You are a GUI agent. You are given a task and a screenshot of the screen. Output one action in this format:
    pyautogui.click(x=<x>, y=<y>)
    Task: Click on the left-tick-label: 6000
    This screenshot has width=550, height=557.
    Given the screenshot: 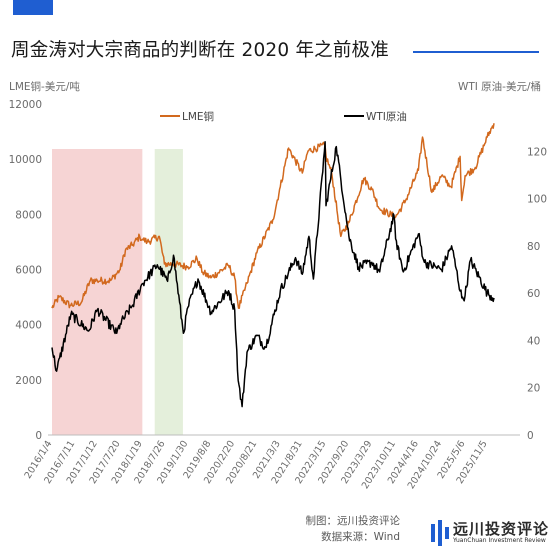 What is the action you would take?
    pyautogui.click(x=28, y=271)
    